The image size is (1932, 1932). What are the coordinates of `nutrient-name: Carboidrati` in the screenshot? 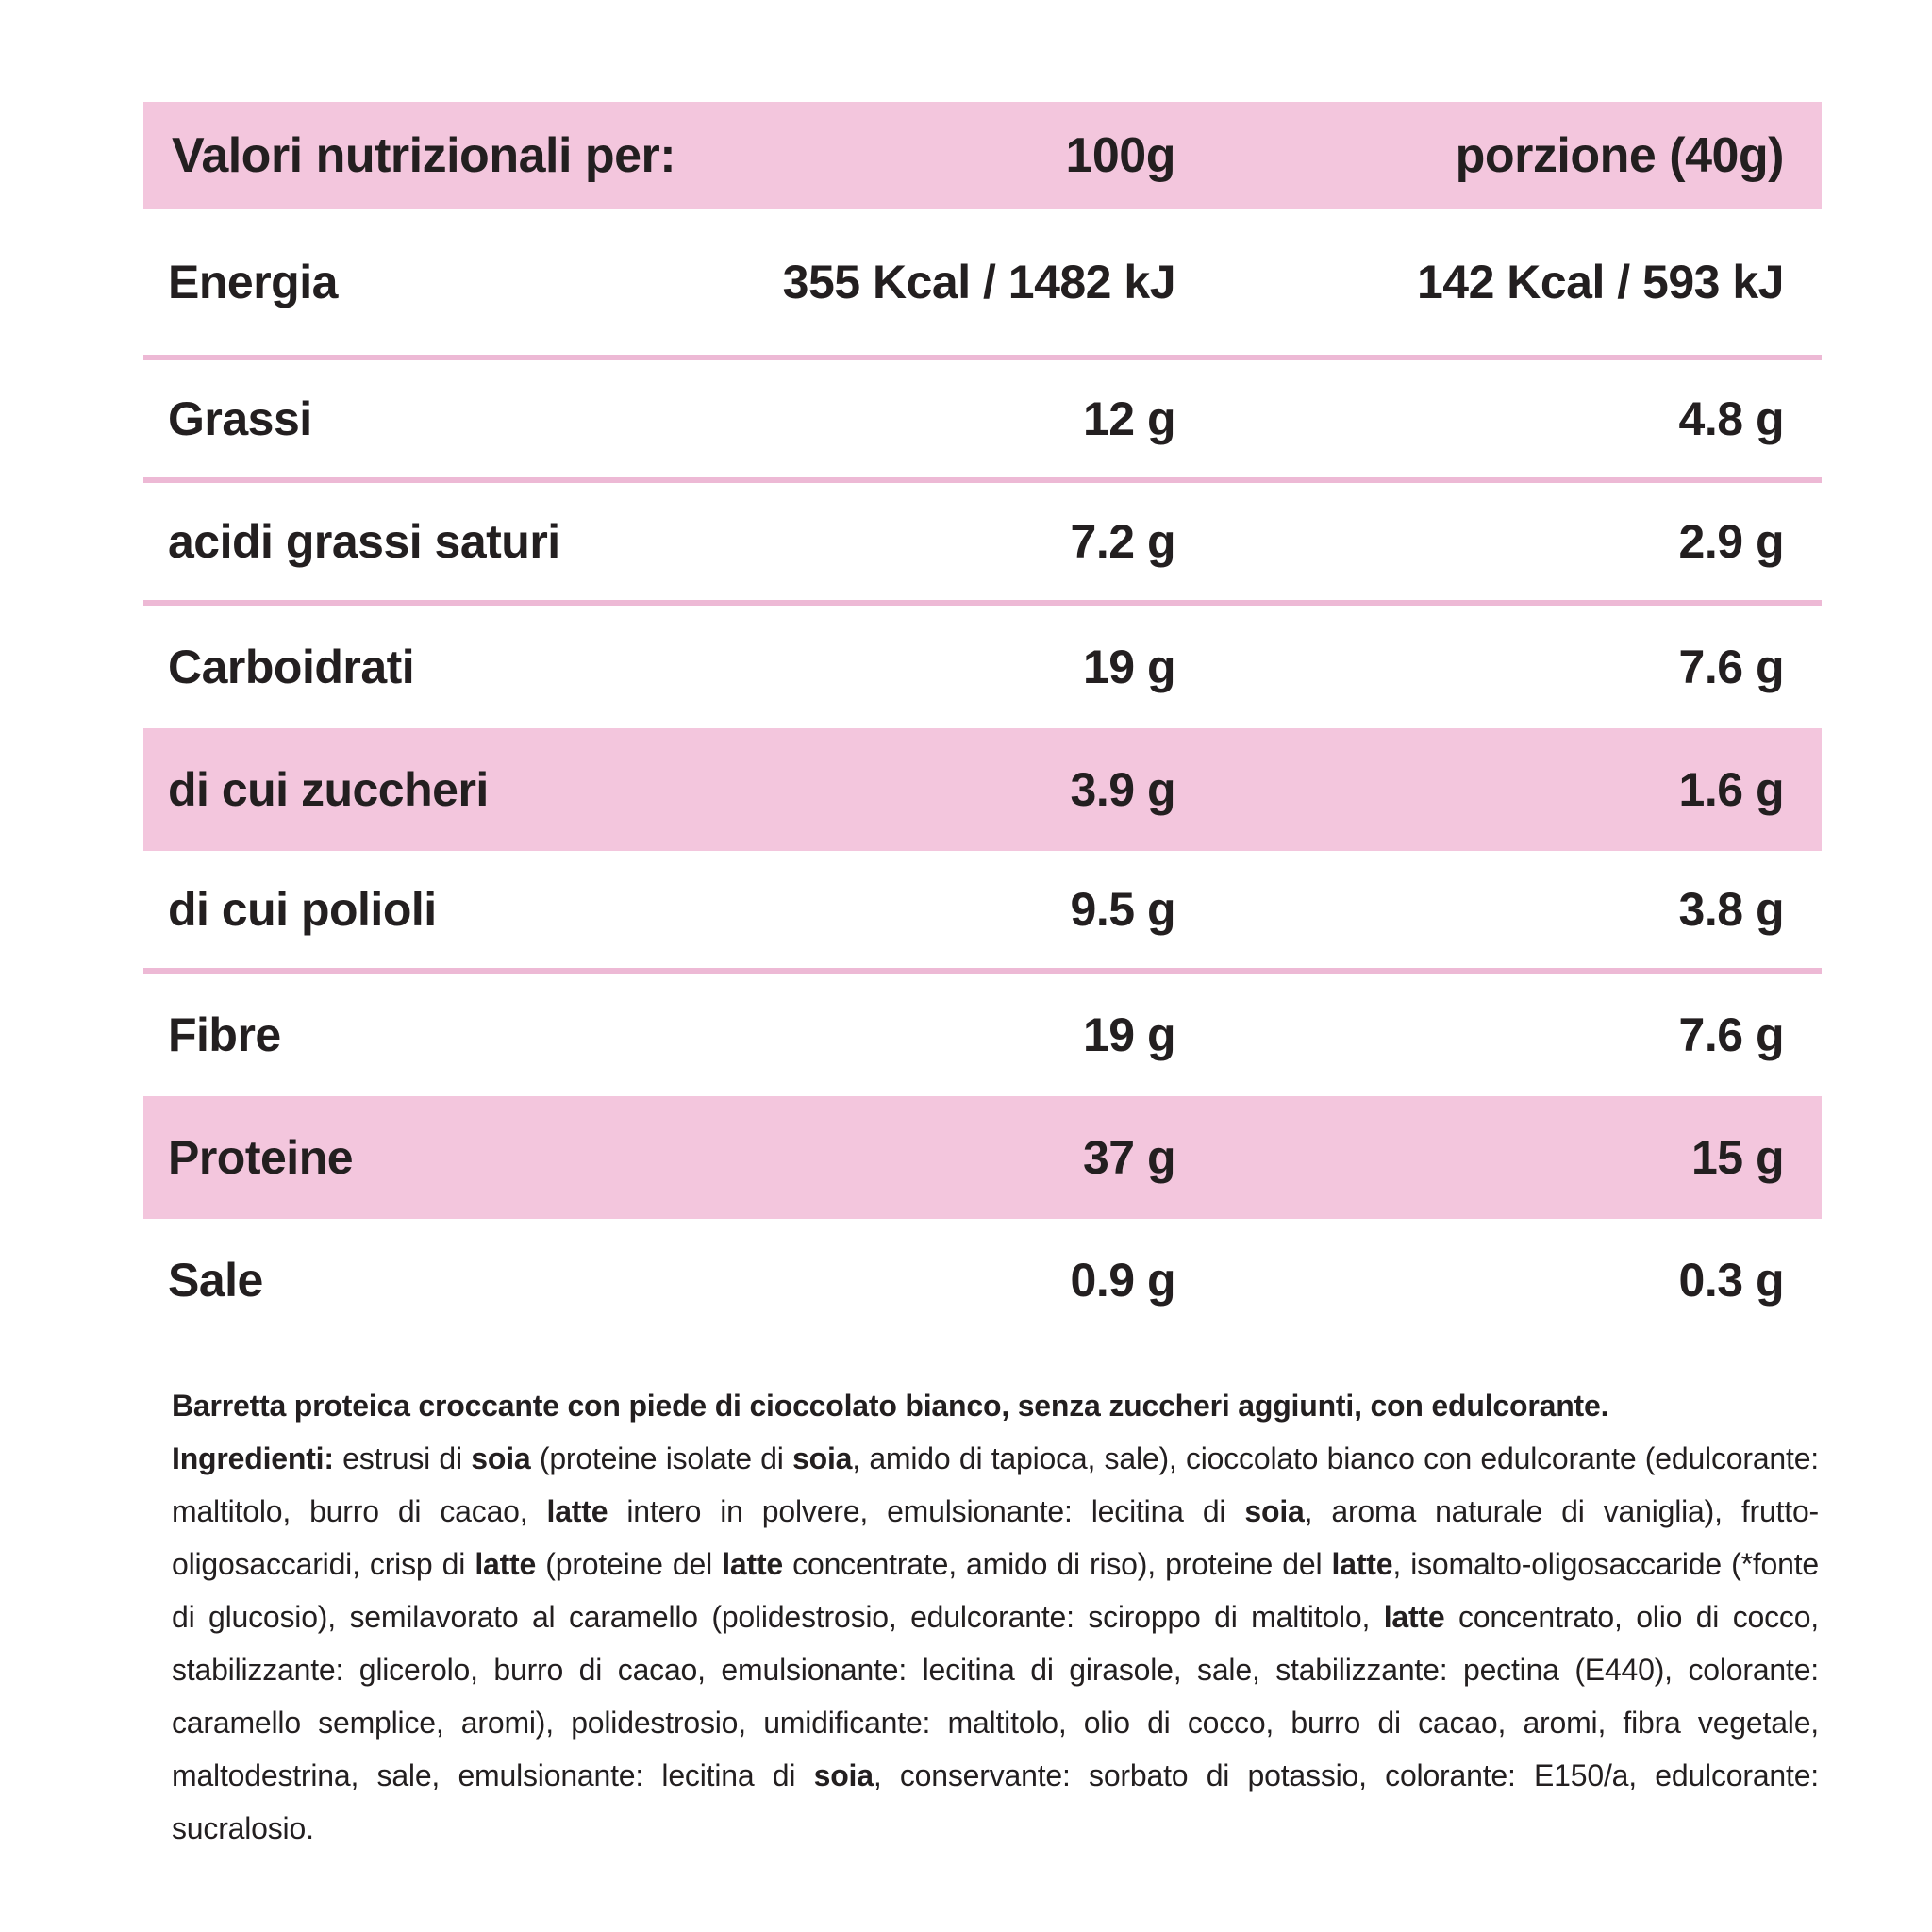 It's located at (291, 667).